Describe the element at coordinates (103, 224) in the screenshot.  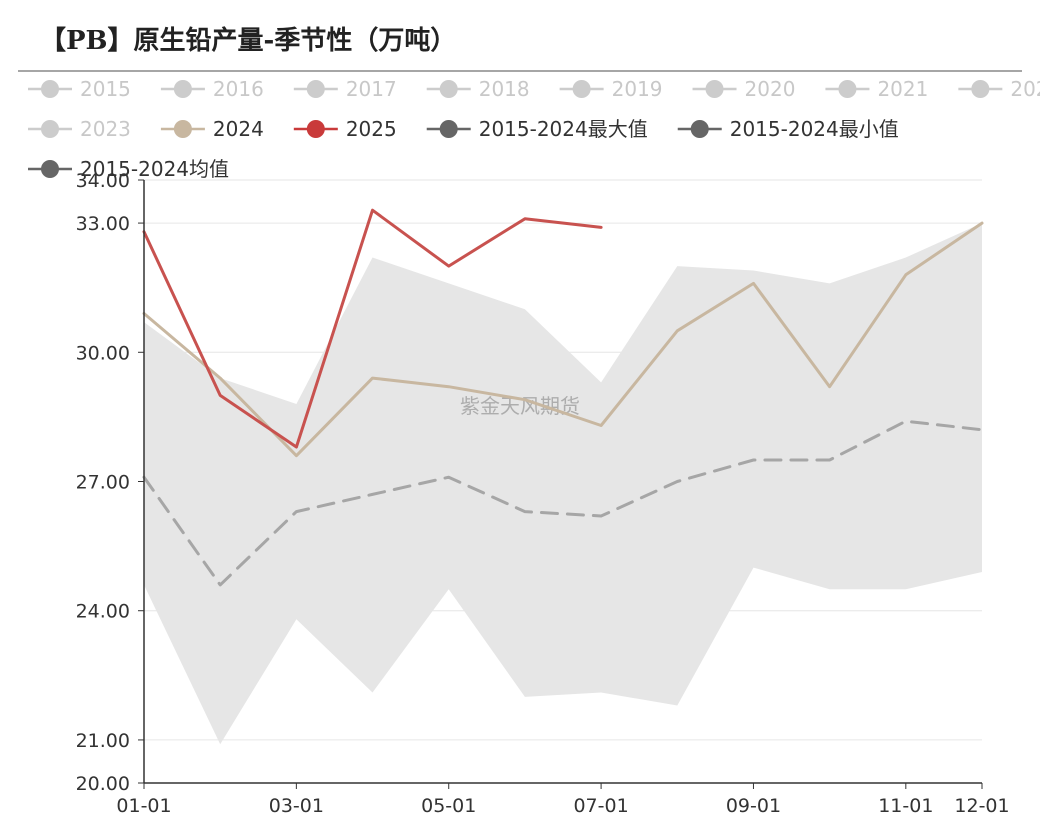
I see `y-tick-label: 33.00` at that location.